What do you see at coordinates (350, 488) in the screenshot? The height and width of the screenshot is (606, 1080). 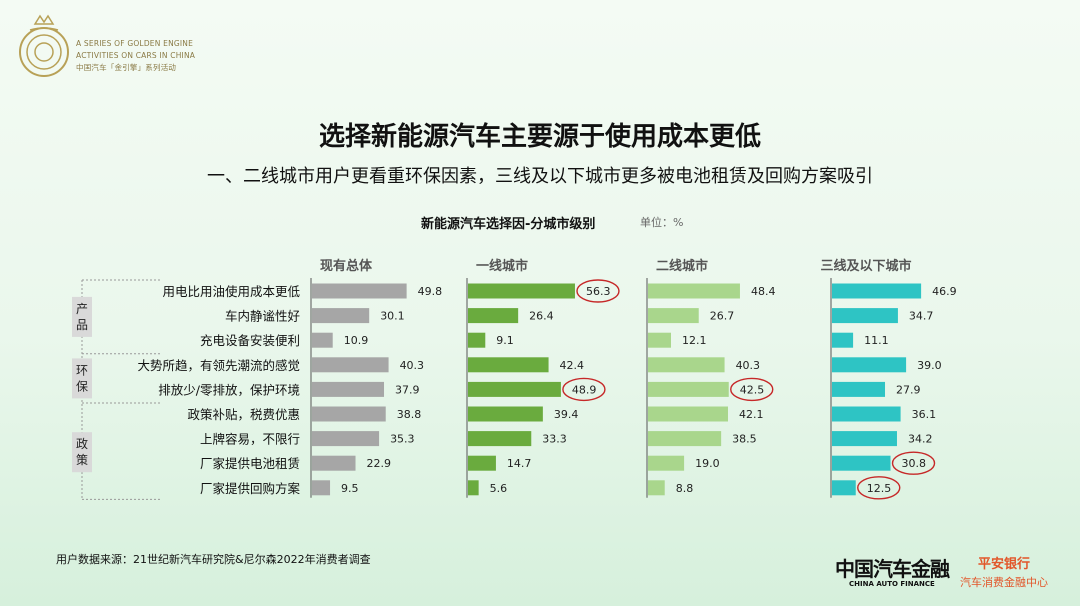 I see `data-label: 9.5` at bounding box center [350, 488].